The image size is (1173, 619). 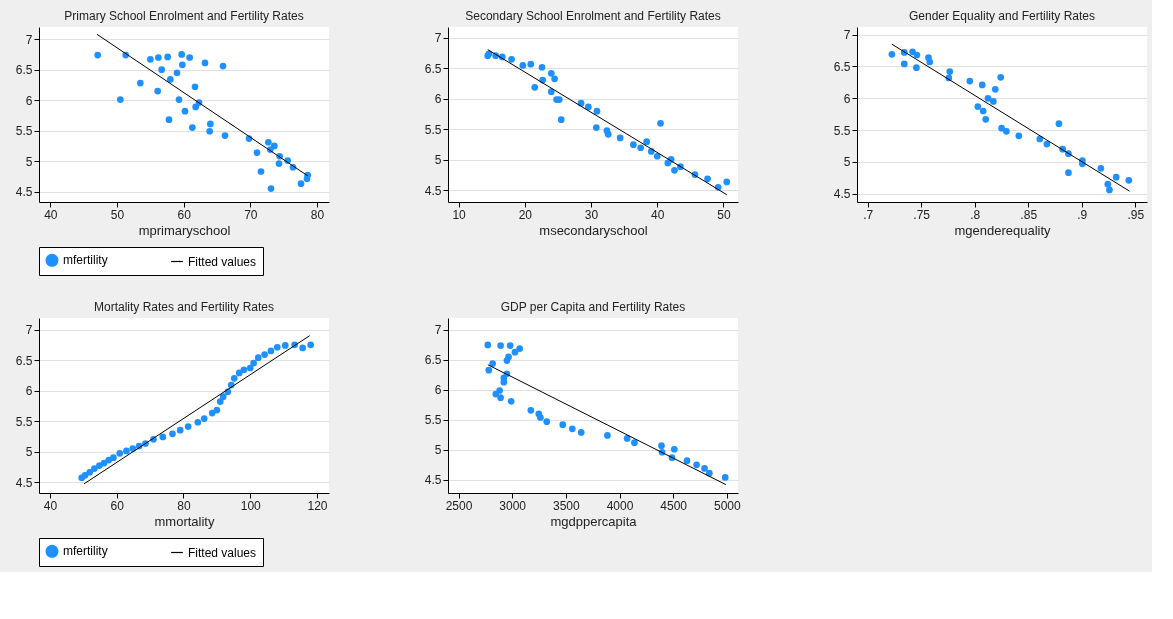 What do you see at coordinates (922, 214) in the screenshot?
I see `x-tick-label: .75` at bounding box center [922, 214].